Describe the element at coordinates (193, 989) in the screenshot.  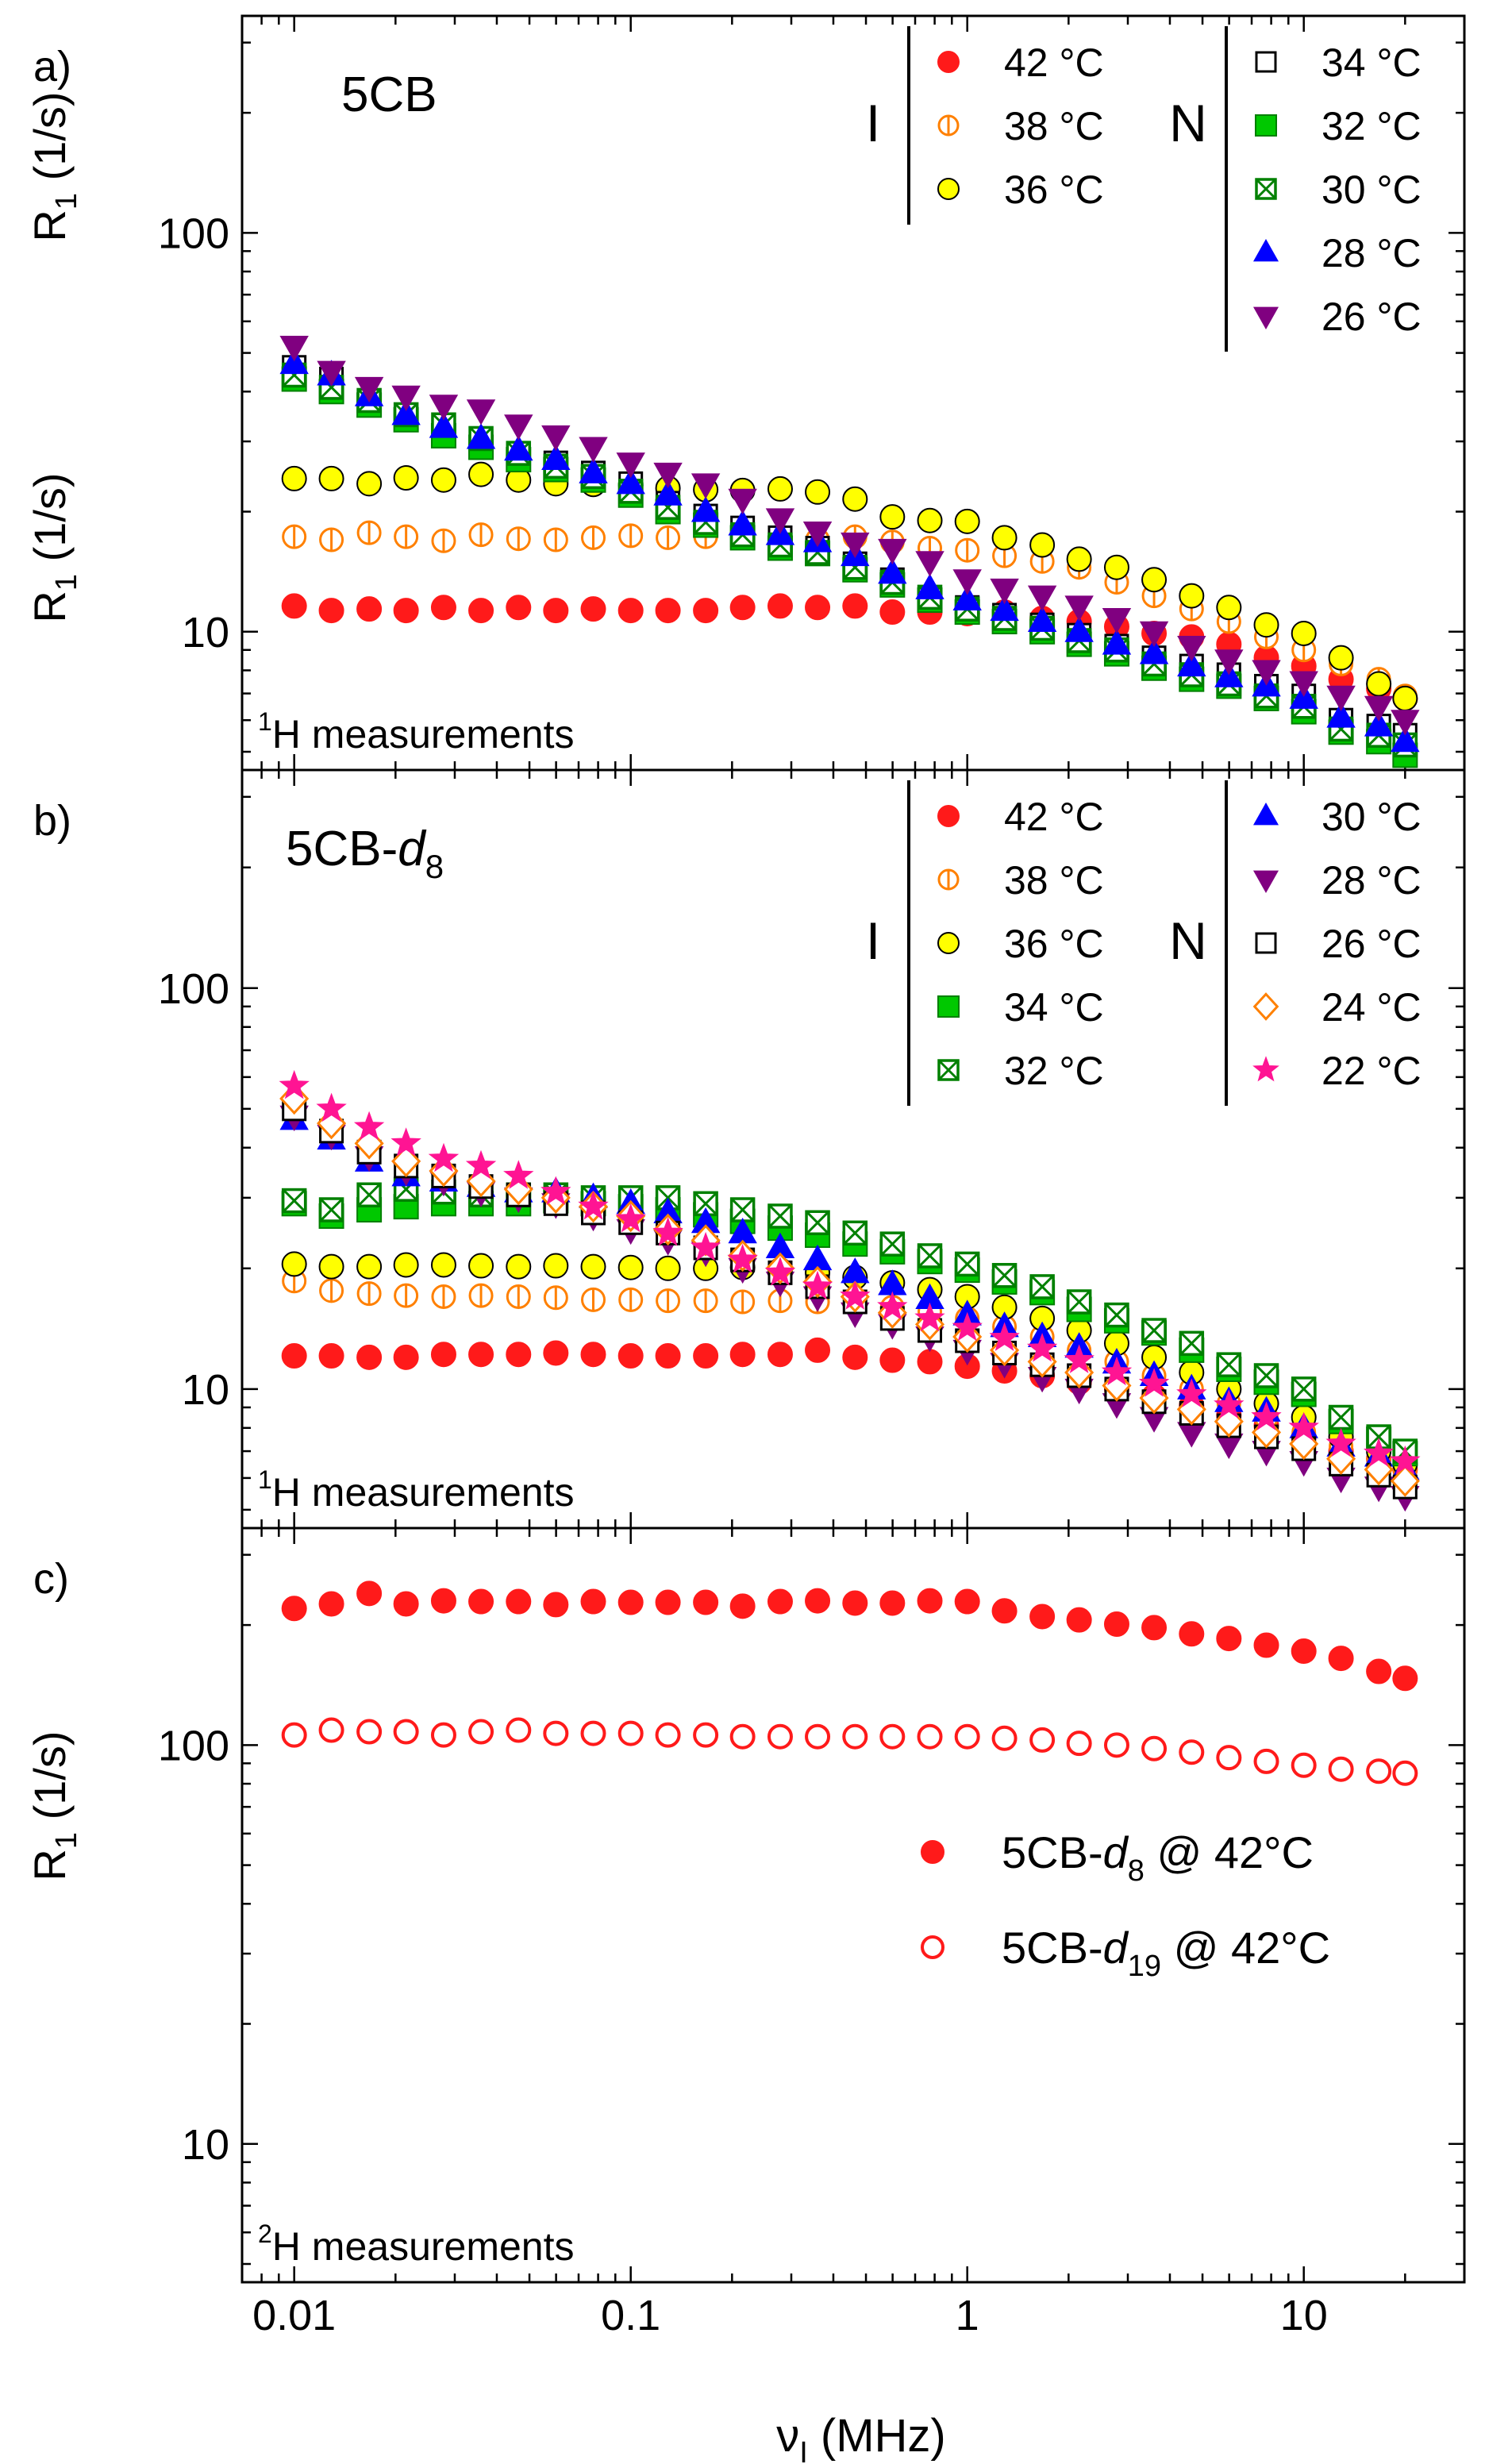
I see `y-tick-label: 100` at that location.